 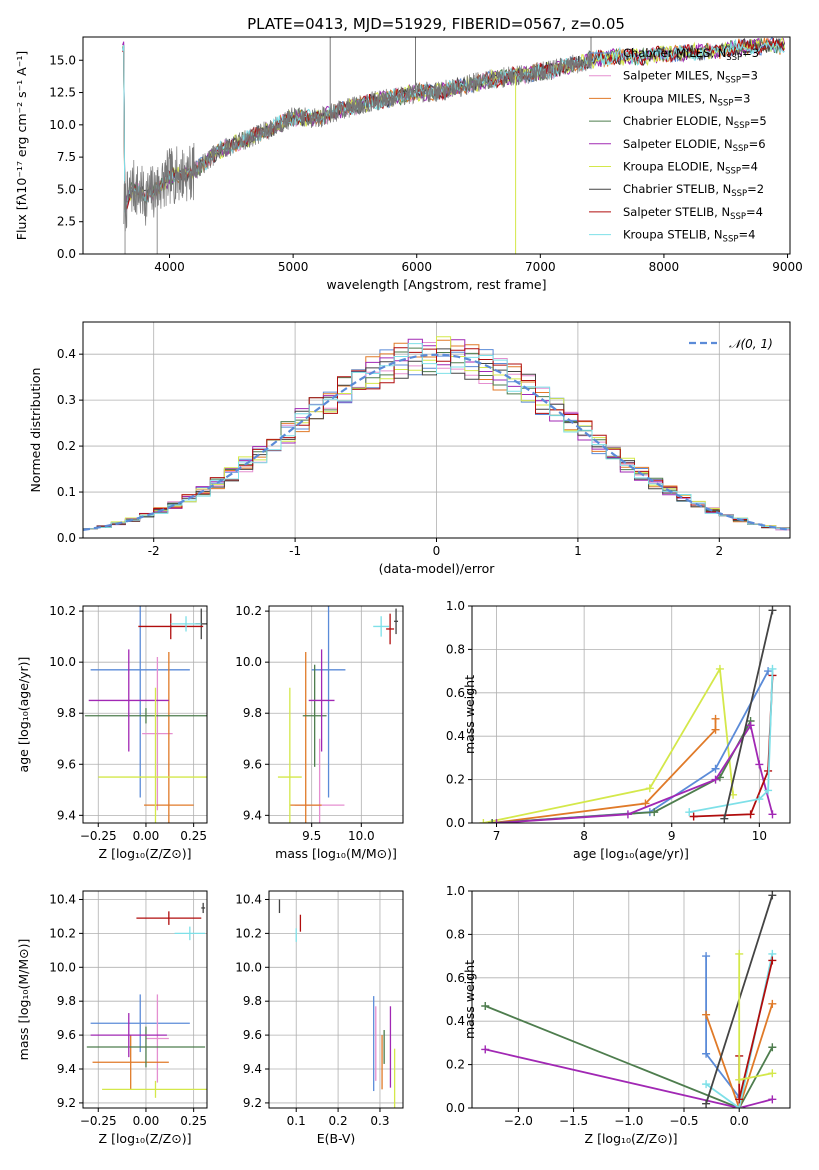 What do you see at coordinates (497, 836) in the screenshot?
I see `x-tick-label: 7` at bounding box center [497, 836].